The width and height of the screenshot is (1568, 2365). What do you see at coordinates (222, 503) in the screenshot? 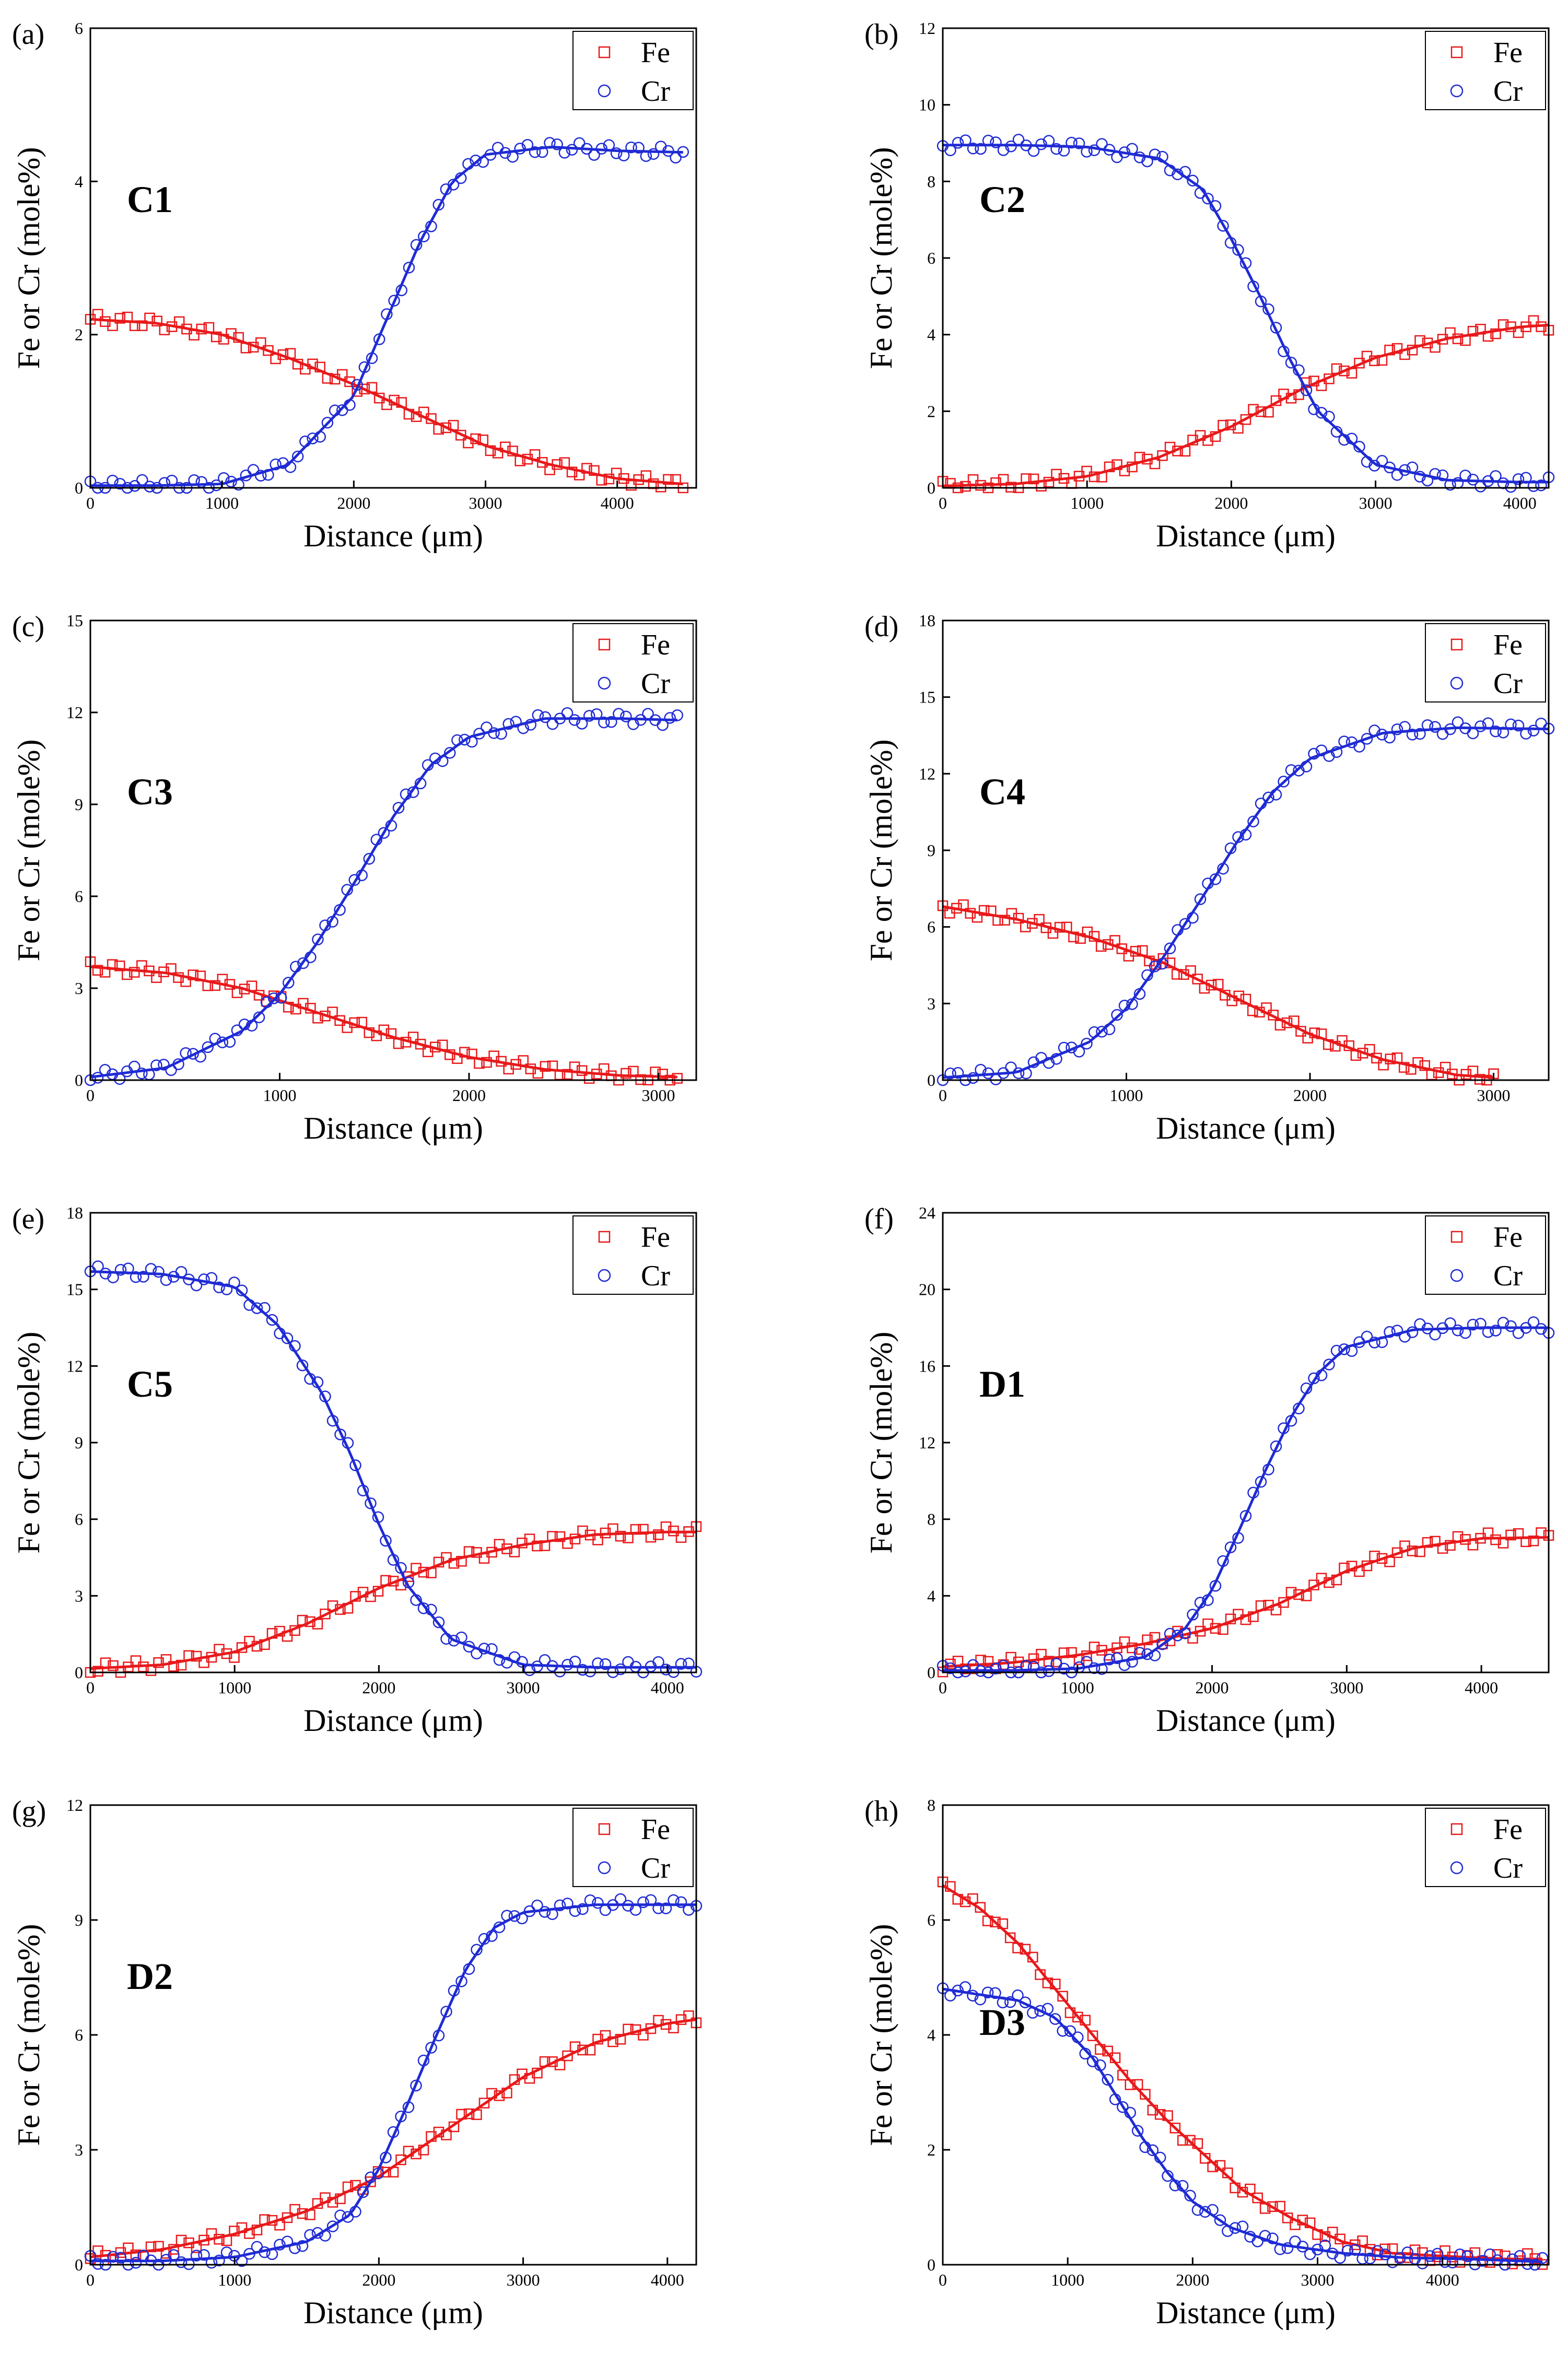
I see `x-tick-label: 1000` at bounding box center [222, 503].